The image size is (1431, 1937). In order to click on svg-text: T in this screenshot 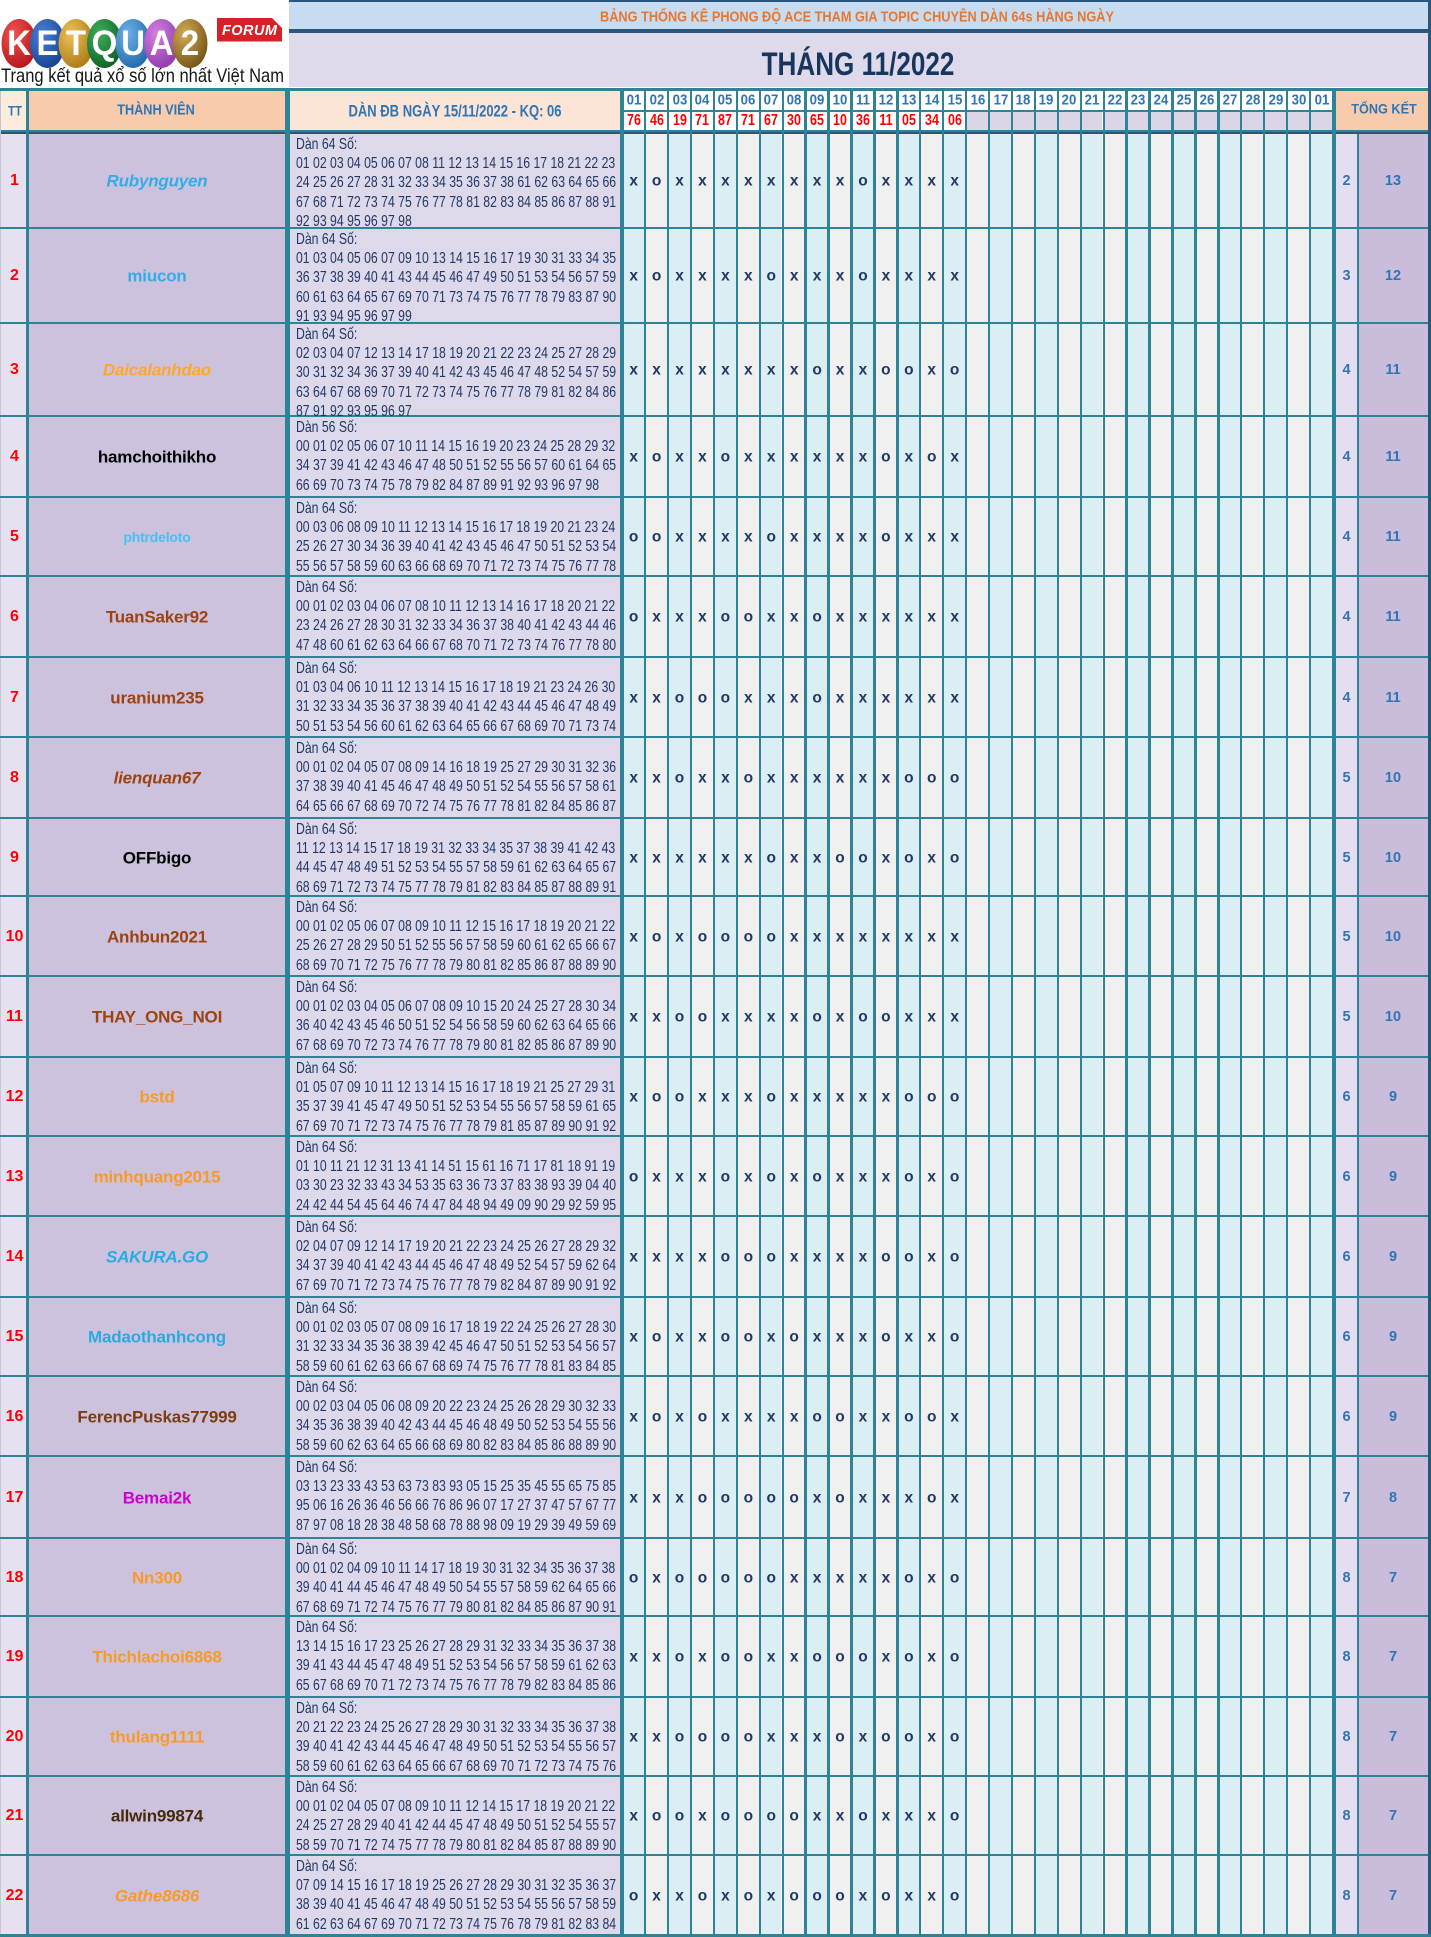, I will do `click(76, 43)`.